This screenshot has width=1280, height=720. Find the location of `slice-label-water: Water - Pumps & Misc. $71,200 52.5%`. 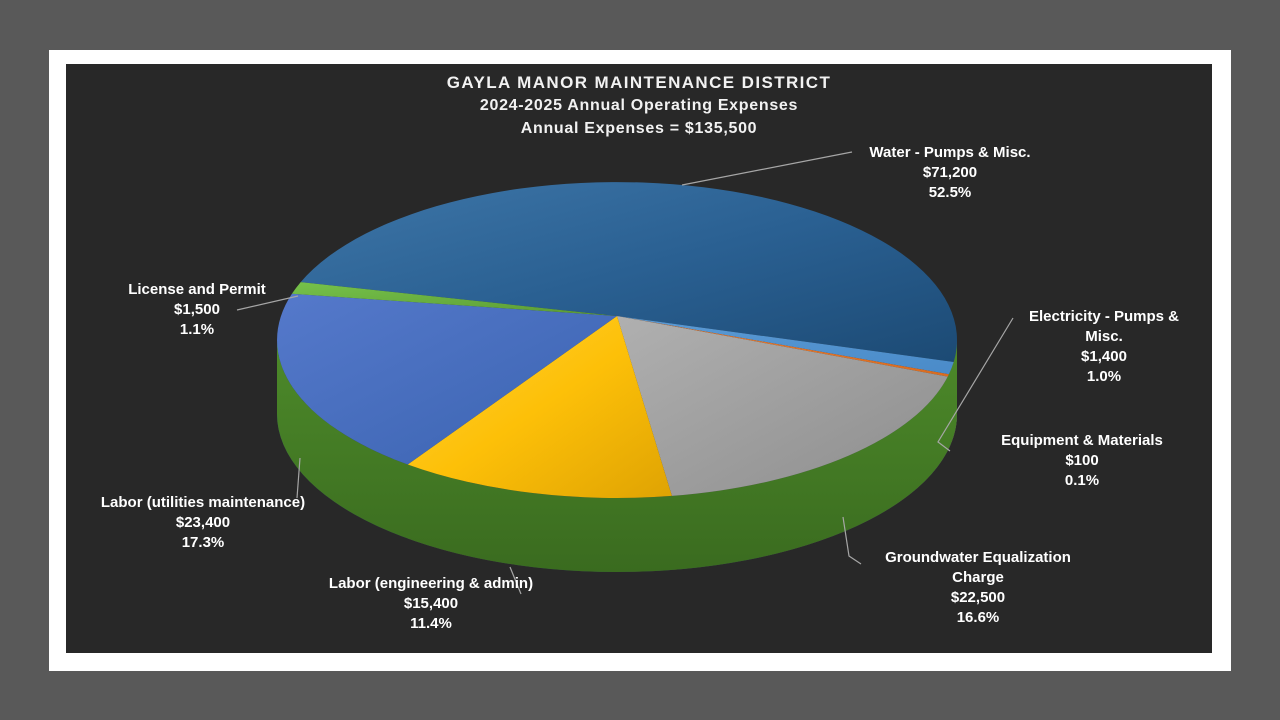

slice-label-water: Water - Pumps & Misc. $71,200 52.5% is located at coordinates (950, 173).